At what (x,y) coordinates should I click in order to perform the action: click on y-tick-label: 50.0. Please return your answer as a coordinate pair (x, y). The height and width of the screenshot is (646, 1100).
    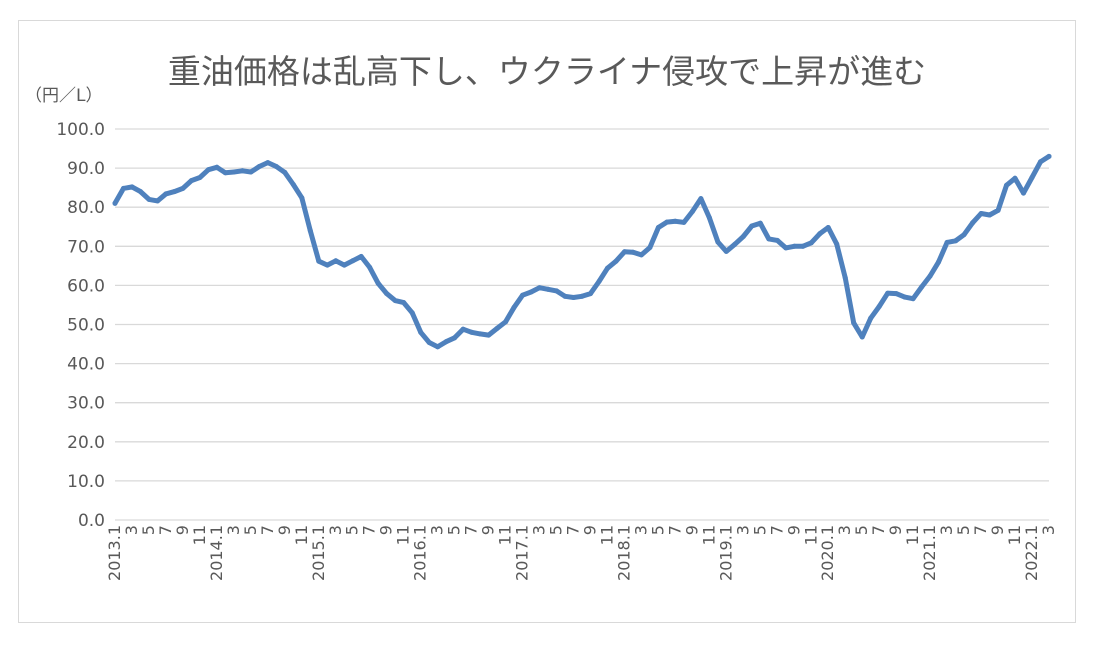
    Looking at the image, I should click on (86, 326).